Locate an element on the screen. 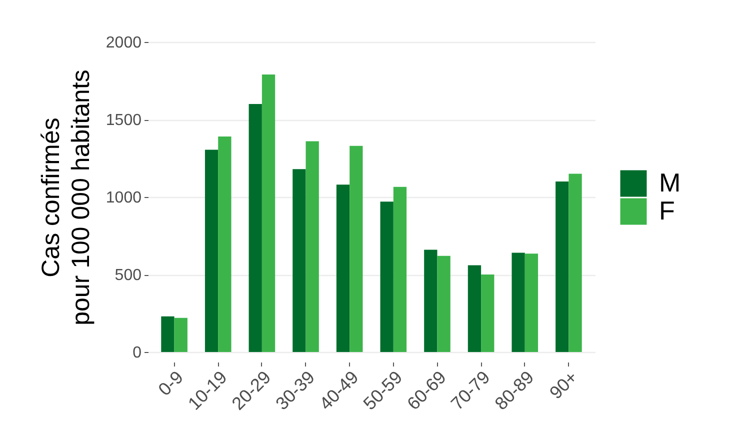 The image size is (749, 421). legend-label: M is located at coordinates (670, 183).